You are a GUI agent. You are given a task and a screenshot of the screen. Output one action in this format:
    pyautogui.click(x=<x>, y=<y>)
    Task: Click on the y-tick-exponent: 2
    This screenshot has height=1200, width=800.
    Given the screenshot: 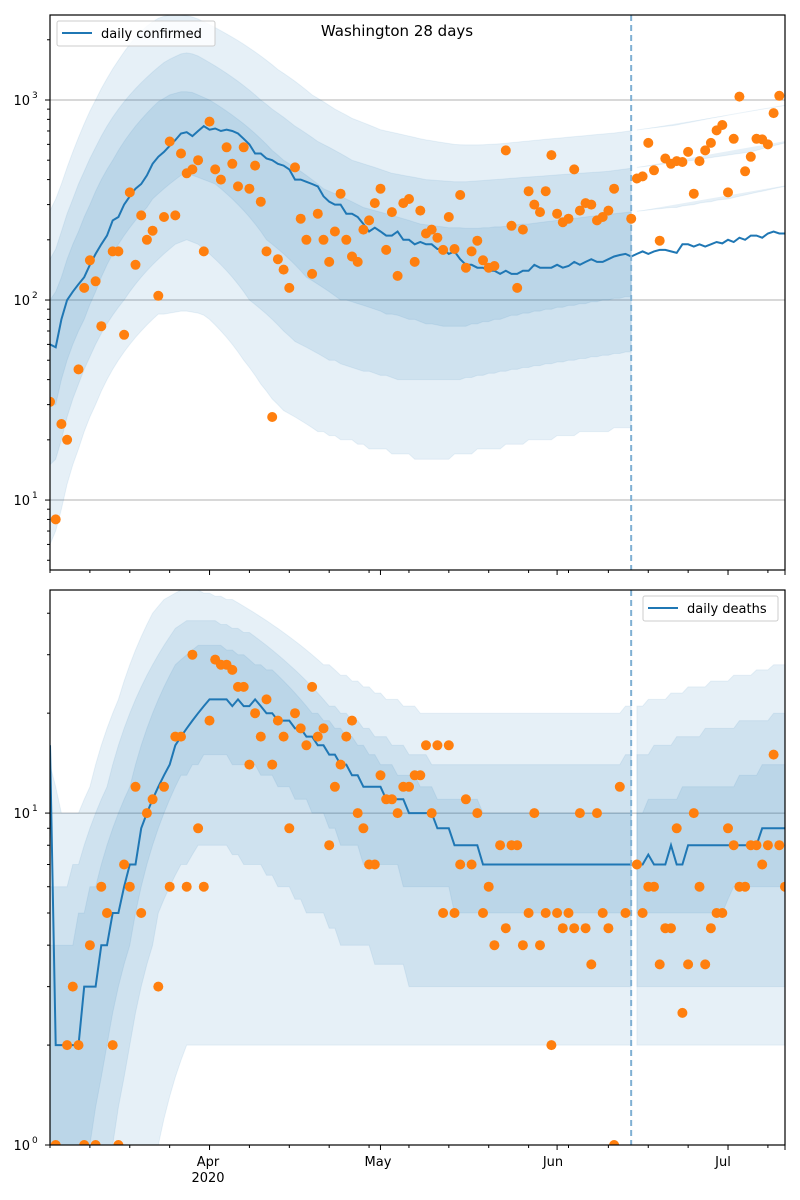 What is the action you would take?
    pyautogui.click(x=35, y=296)
    